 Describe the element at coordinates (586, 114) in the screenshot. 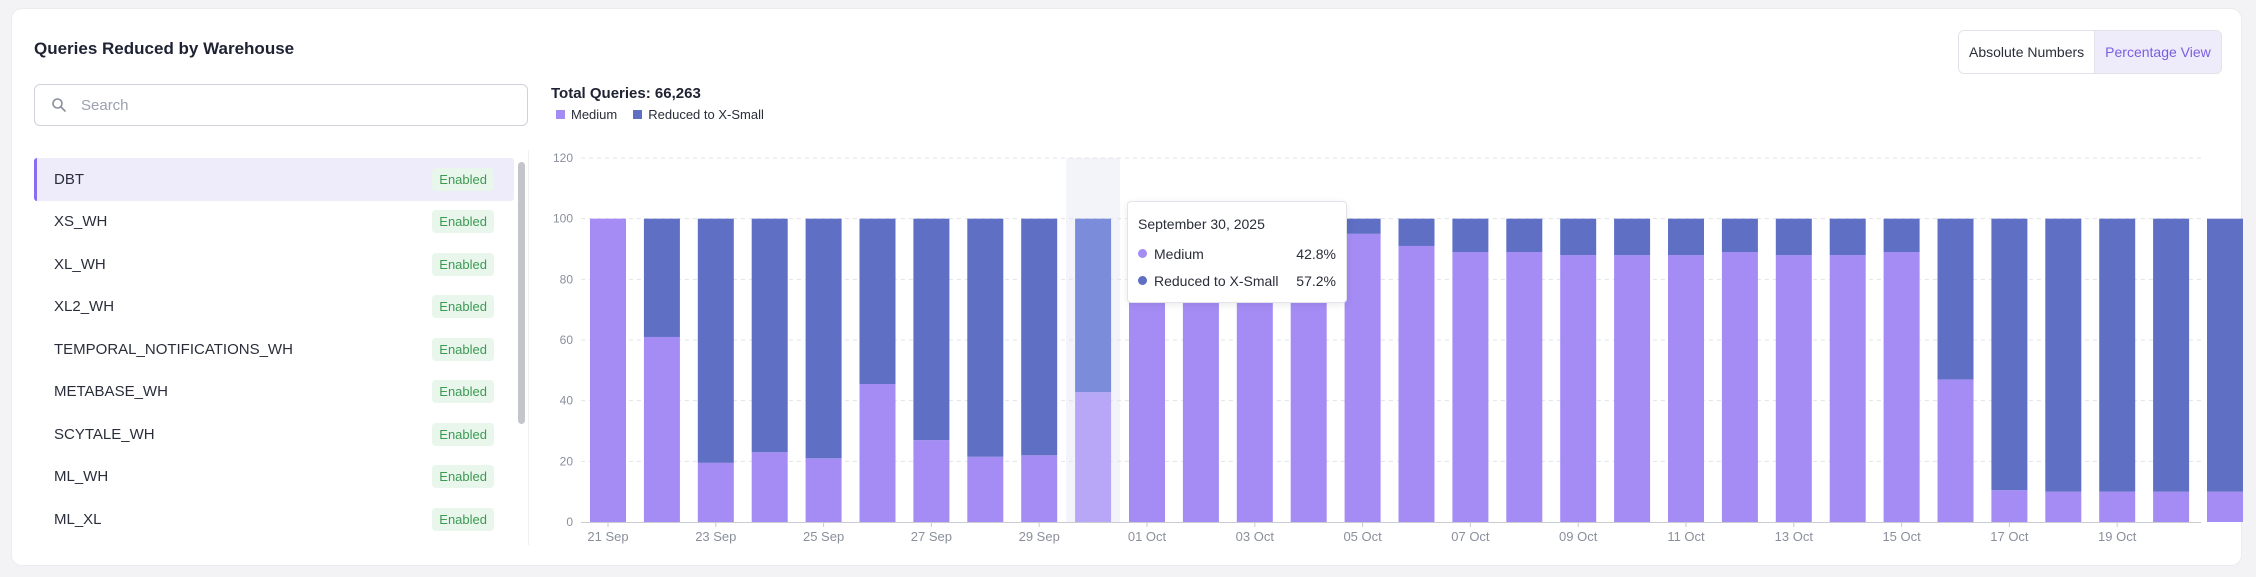

I see `legend-item-medium: Medium` at that location.